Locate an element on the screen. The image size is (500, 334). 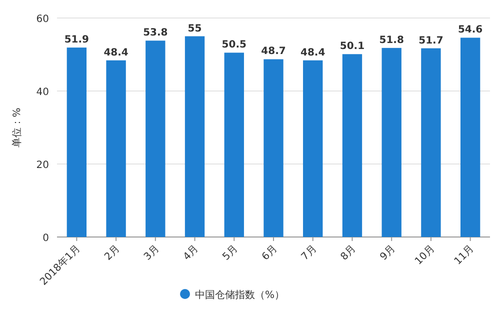
x-tick-label: 2月 is located at coordinates (112, 253).